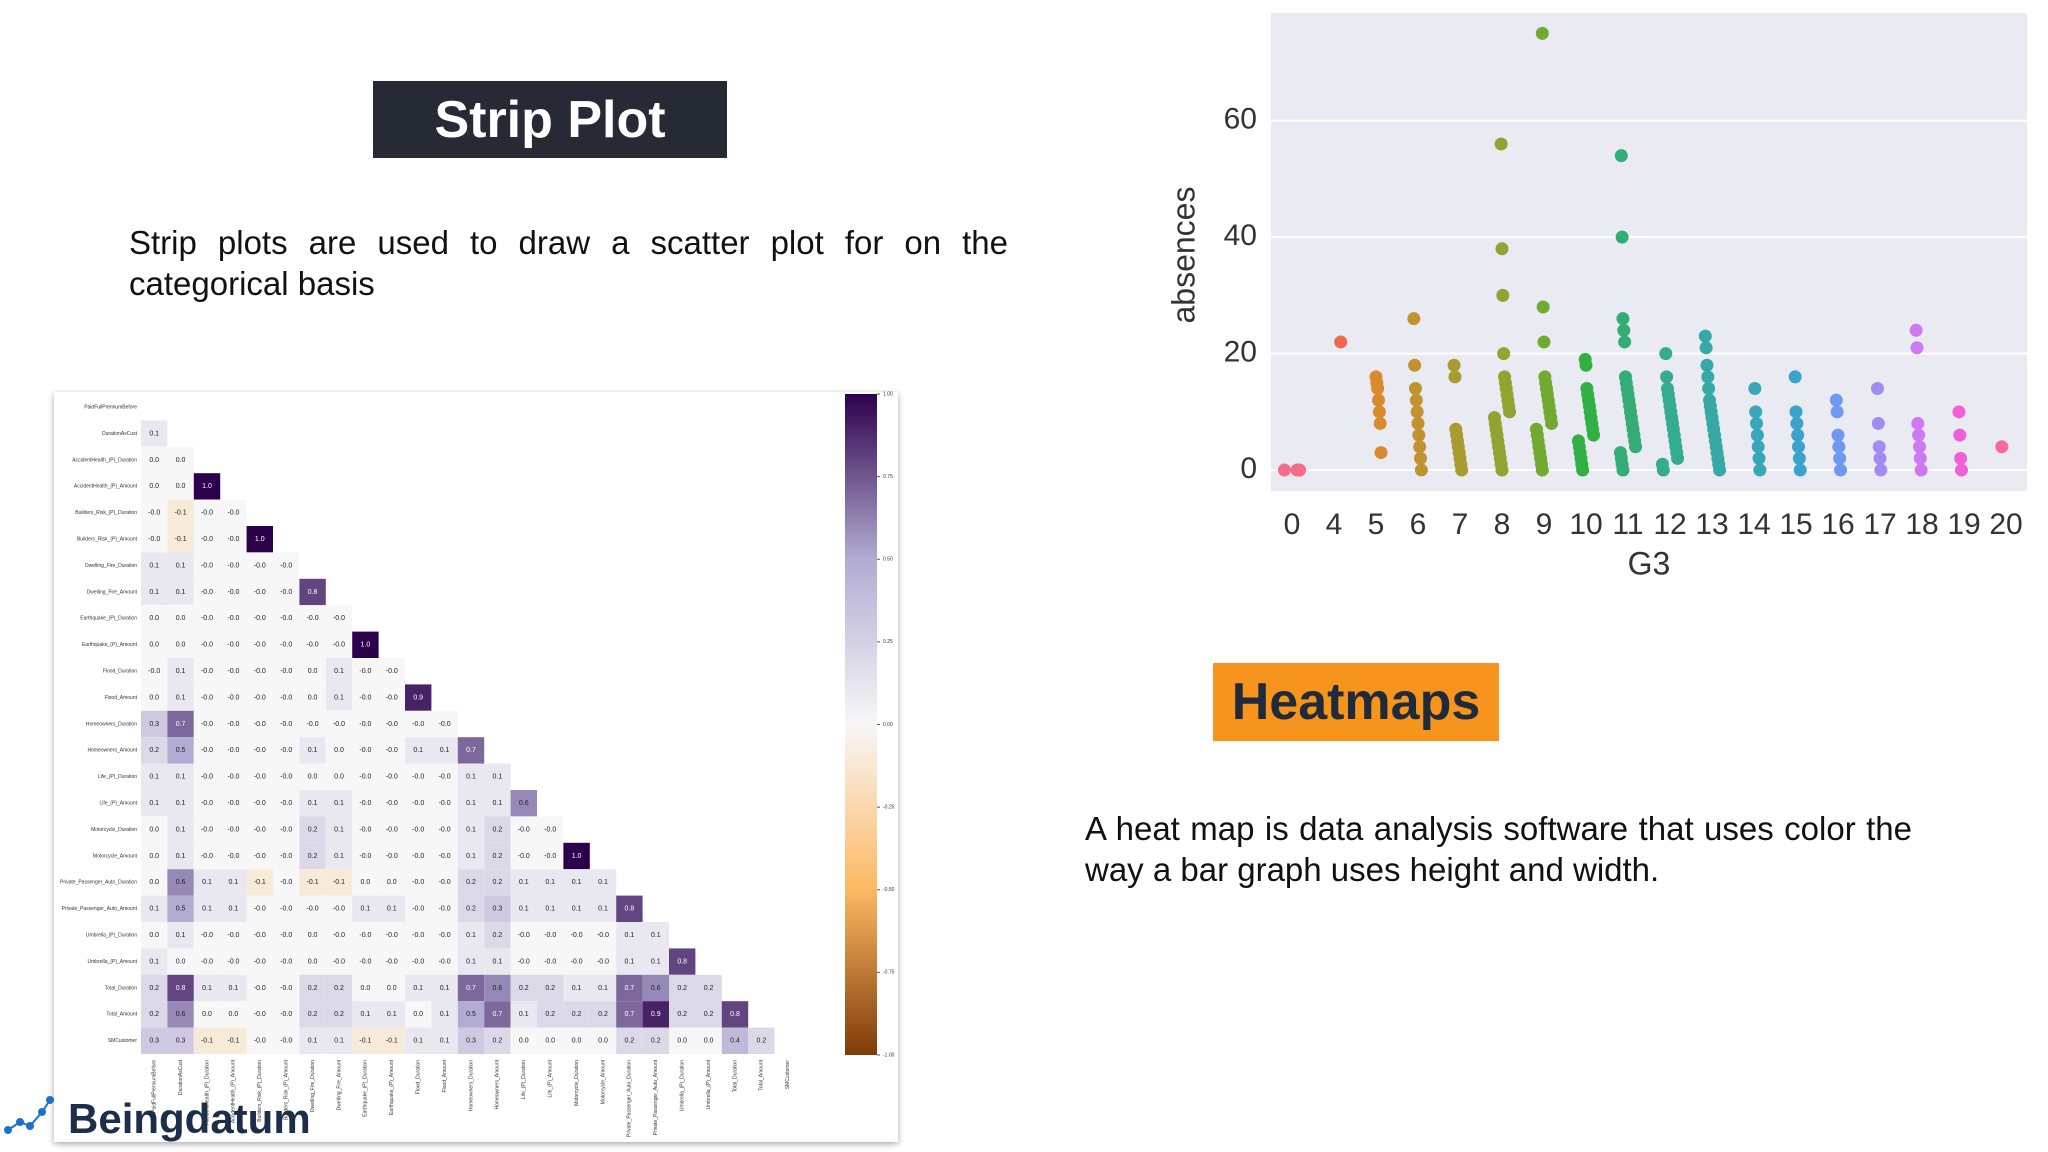 This screenshot has width=2048, height=1152. What do you see at coordinates (888, 560) in the screenshot?
I see `colorbar-tick-label: 0.50` at bounding box center [888, 560].